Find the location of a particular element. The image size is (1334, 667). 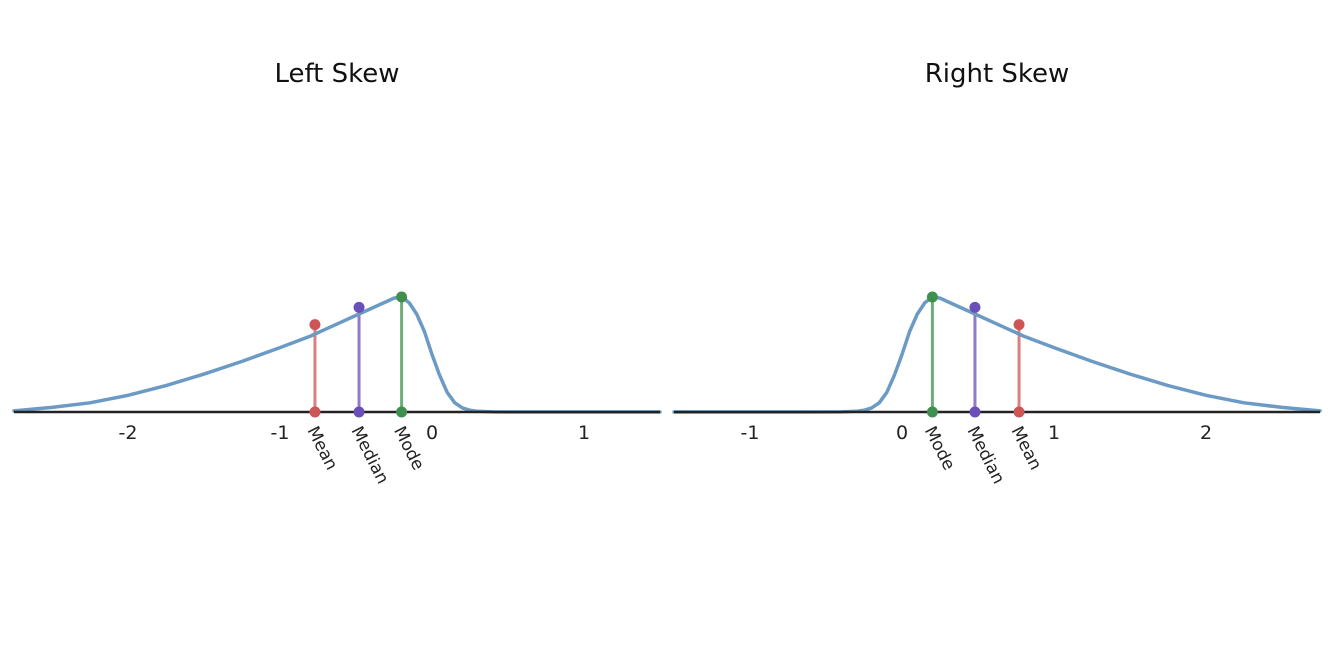

right-skew-title: Right Skew is located at coordinates (997, 74).